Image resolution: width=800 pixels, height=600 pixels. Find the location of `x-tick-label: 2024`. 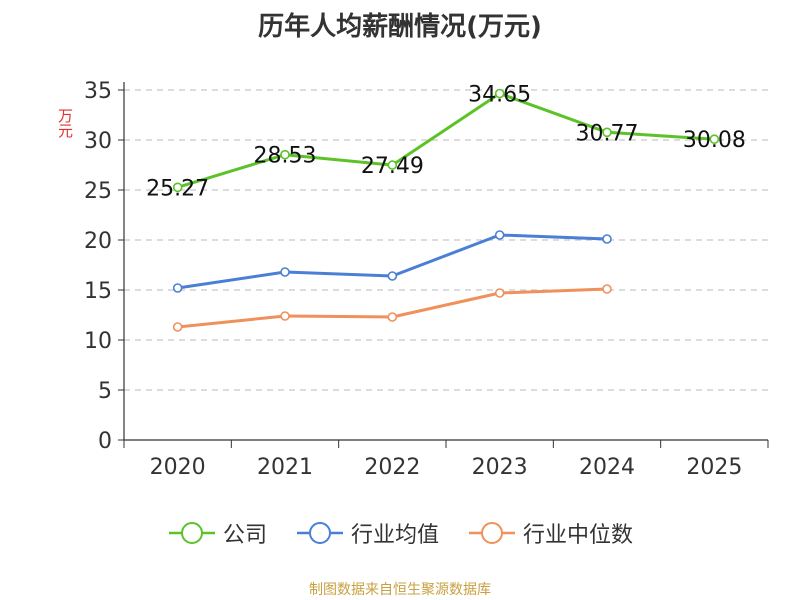

x-tick-label: 2024 is located at coordinates (607, 467).